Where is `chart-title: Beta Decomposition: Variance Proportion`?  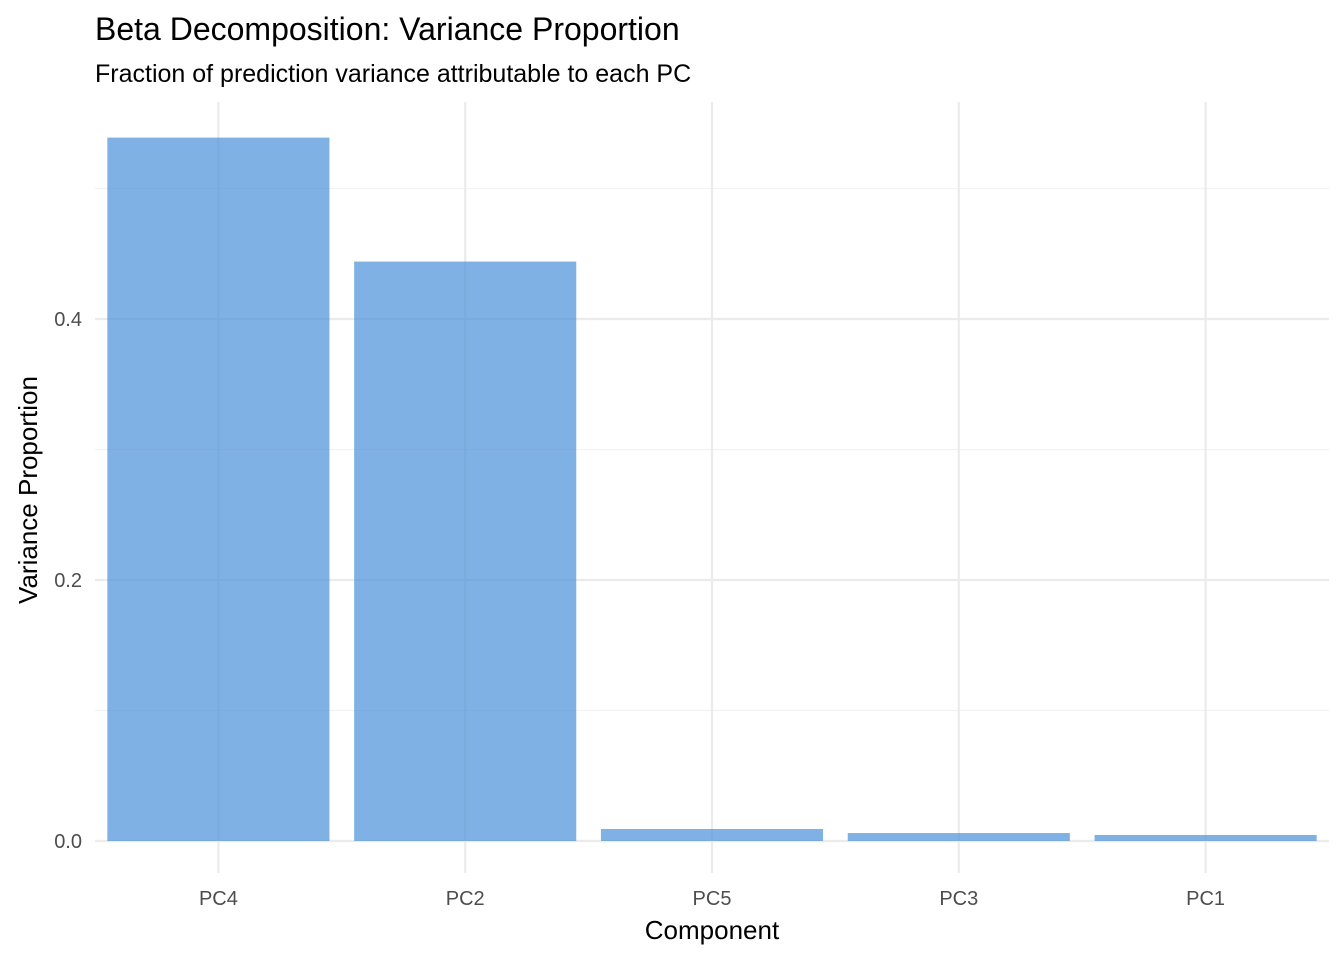
chart-title: Beta Decomposition: Variance Proportion is located at coordinates (387, 29).